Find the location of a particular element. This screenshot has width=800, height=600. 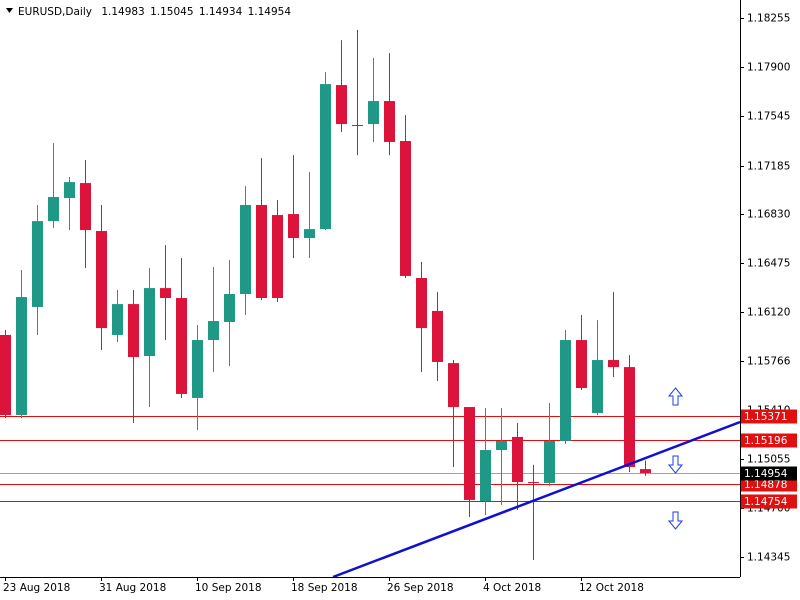

close-value: 1.14954 is located at coordinates (270, 12).